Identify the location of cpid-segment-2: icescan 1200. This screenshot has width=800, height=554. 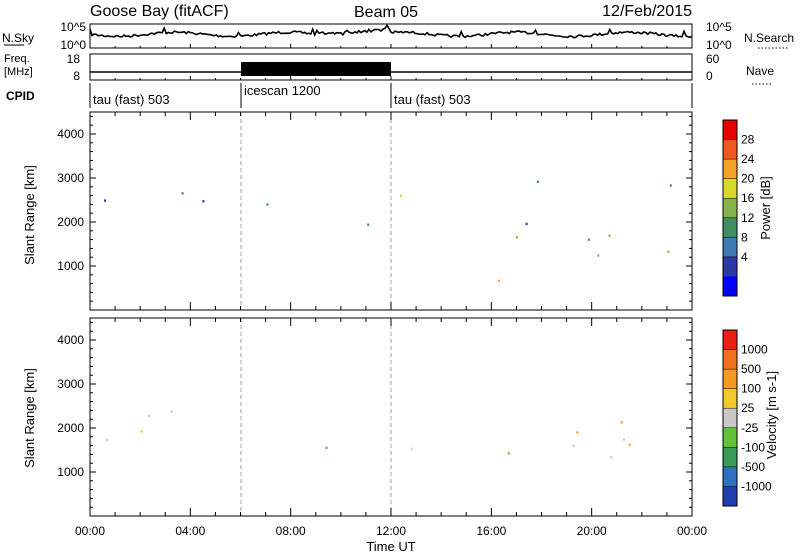
(282, 90).